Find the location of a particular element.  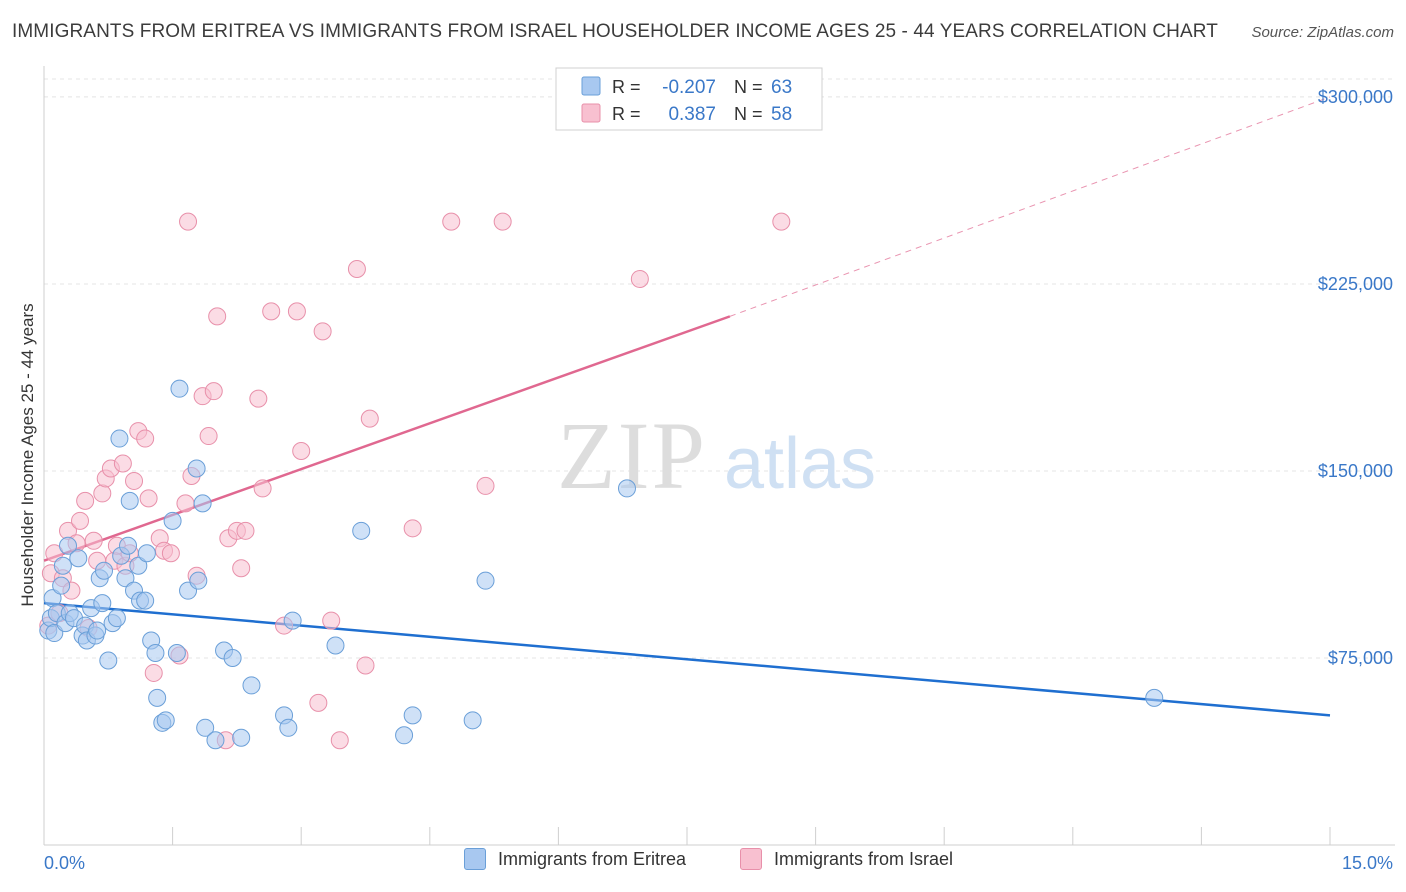

x-tick-labels: 0.0% 15.0% is located at coordinates (718, 863).